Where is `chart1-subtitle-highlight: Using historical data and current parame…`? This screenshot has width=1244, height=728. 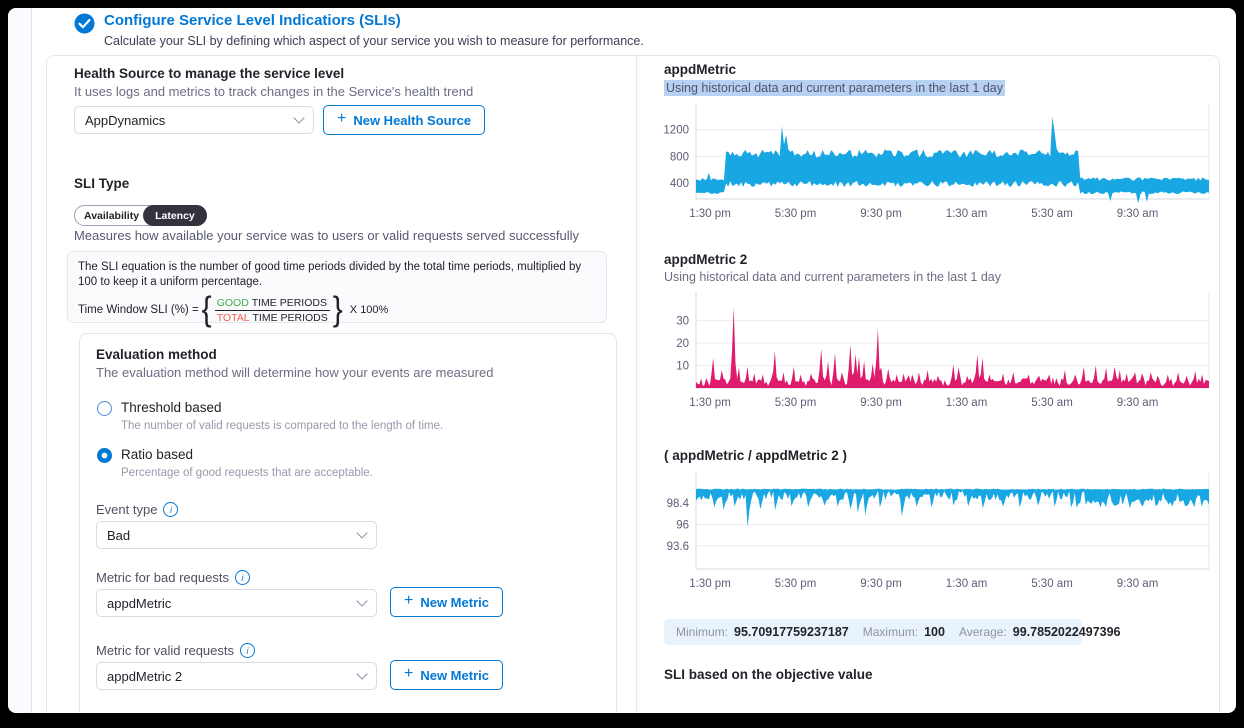
chart1-subtitle-highlight: Using historical data and current parame… is located at coordinates (834, 88).